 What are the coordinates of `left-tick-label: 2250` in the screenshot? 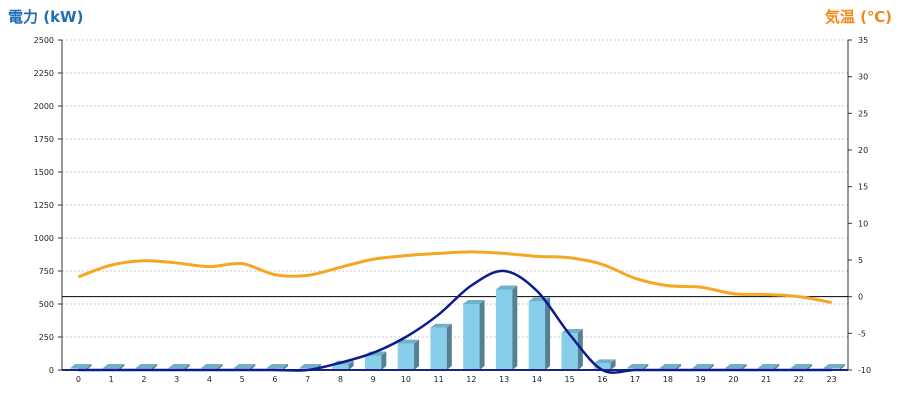 It's located at (44, 73).